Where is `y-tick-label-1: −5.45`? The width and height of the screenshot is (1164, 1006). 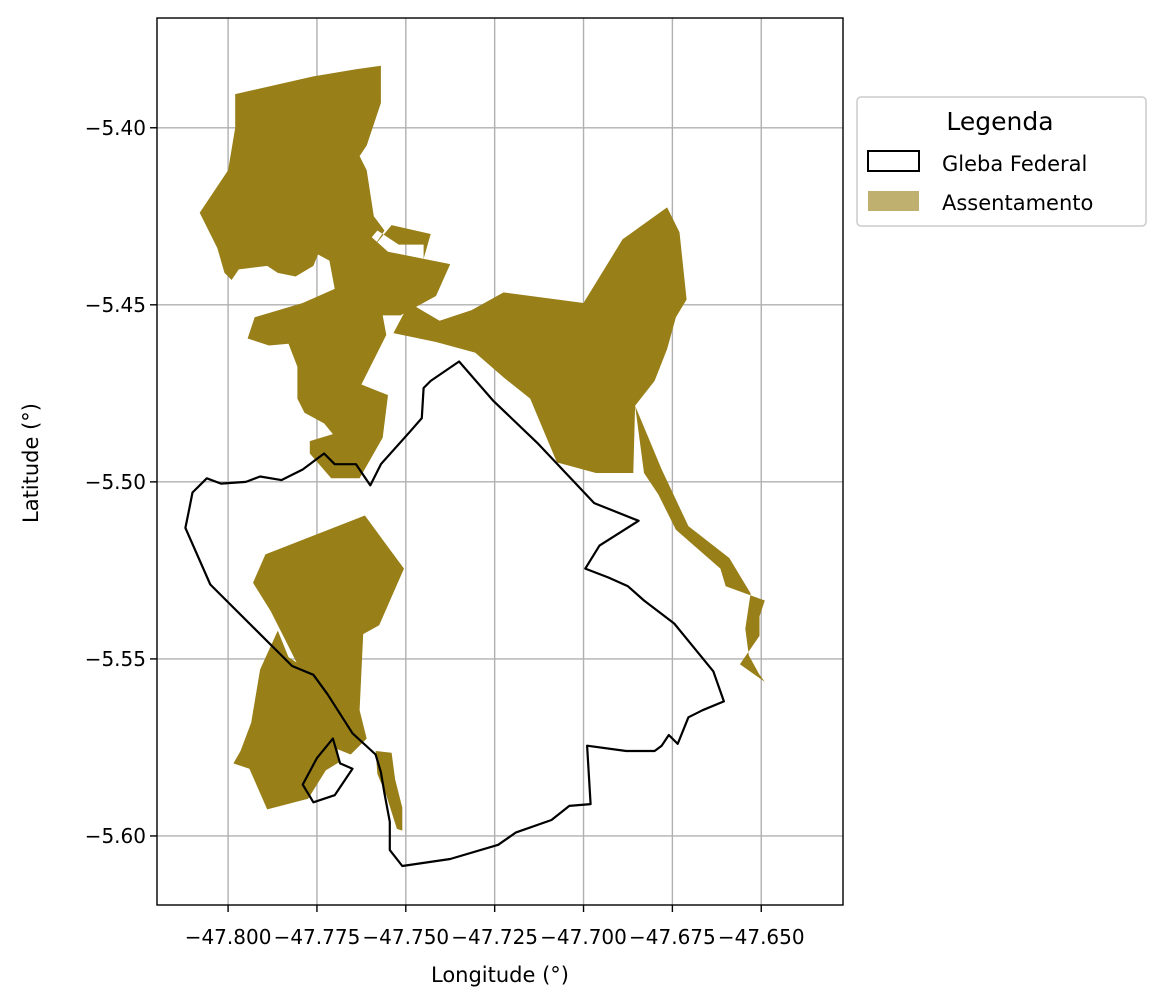
y-tick-label-1: −5.45 is located at coordinates (115, 305).